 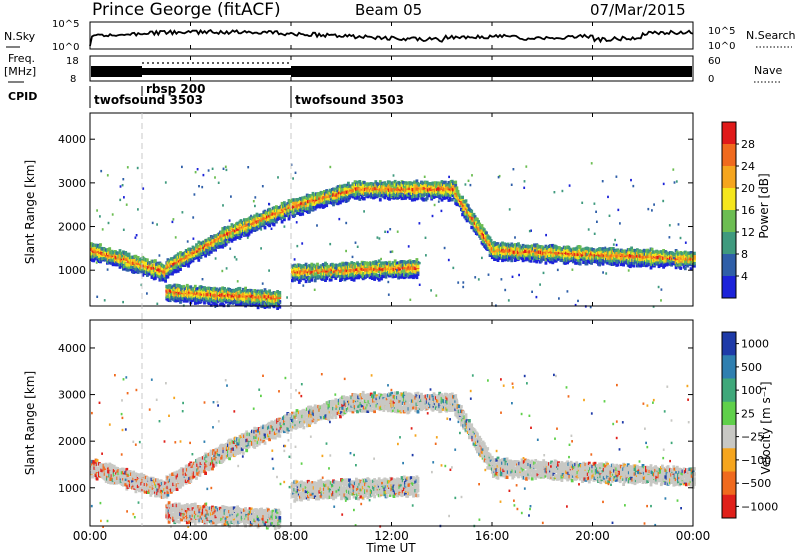 I want to click on power-ylabel: Slant Range [km], so click(x=30, y=212).